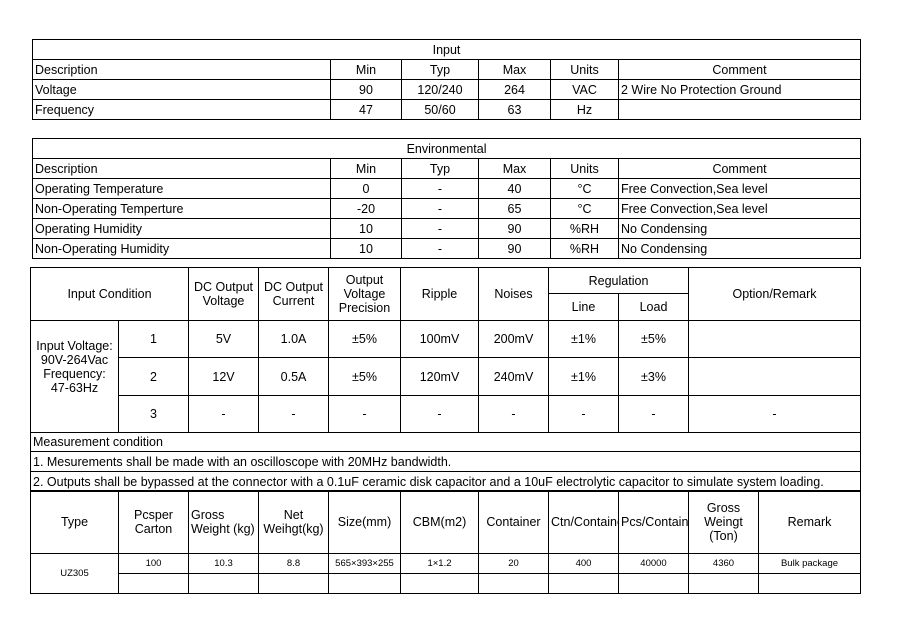 The width and height of the screenshot is (899, 625). I want to click on table-row: 3--------, so click(446, 414).